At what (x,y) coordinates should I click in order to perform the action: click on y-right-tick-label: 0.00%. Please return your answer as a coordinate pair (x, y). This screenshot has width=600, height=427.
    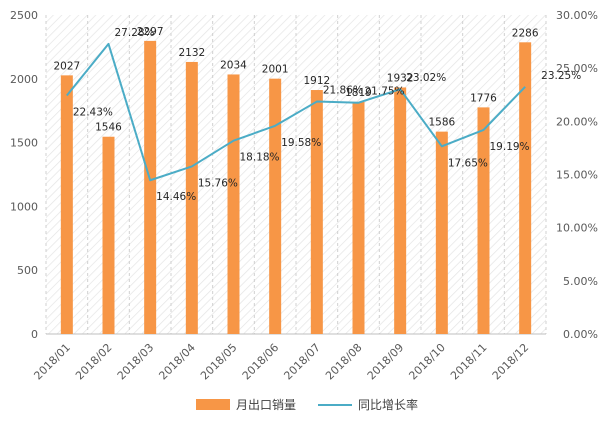
    Looking at the image, I should click on (580, 334).